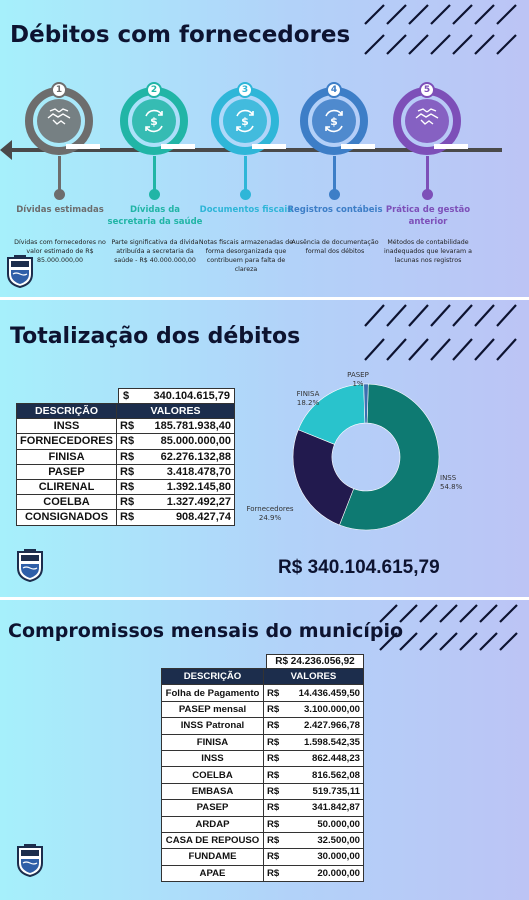  Describe the element at coordinates (180, 35) in the screenshot. I see `panel-title: Débitos com fornecedores` at that location.